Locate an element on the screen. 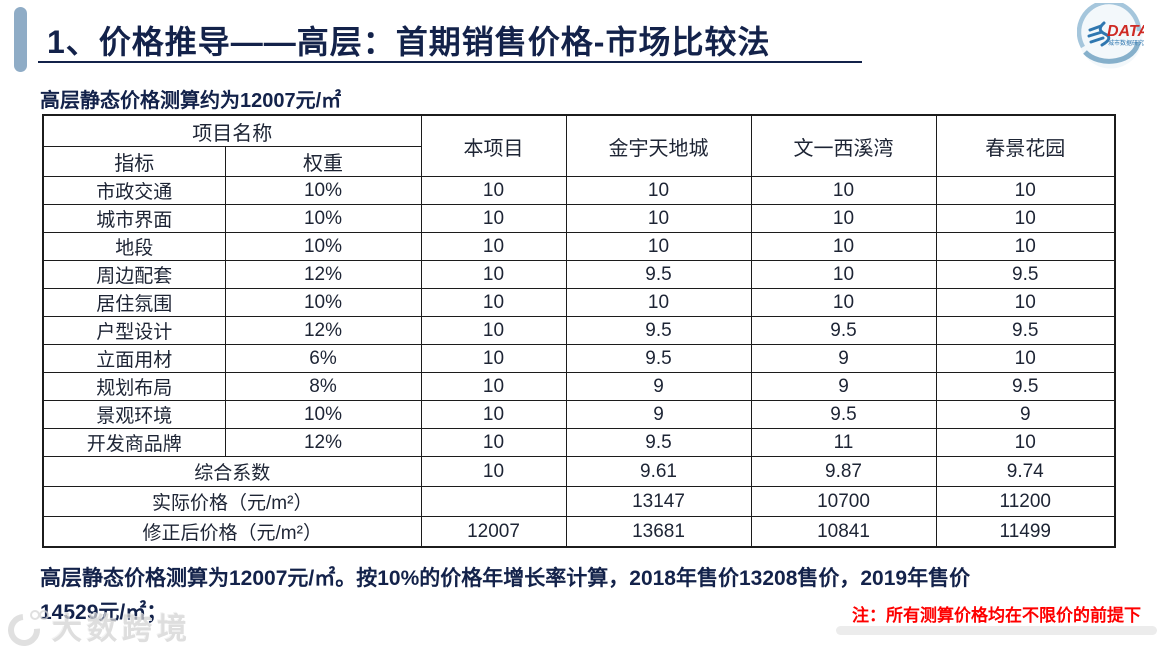 The height and width of the screenshot is (649, 1157). value-cell: 11200 is located at coordinates (1025, 501).